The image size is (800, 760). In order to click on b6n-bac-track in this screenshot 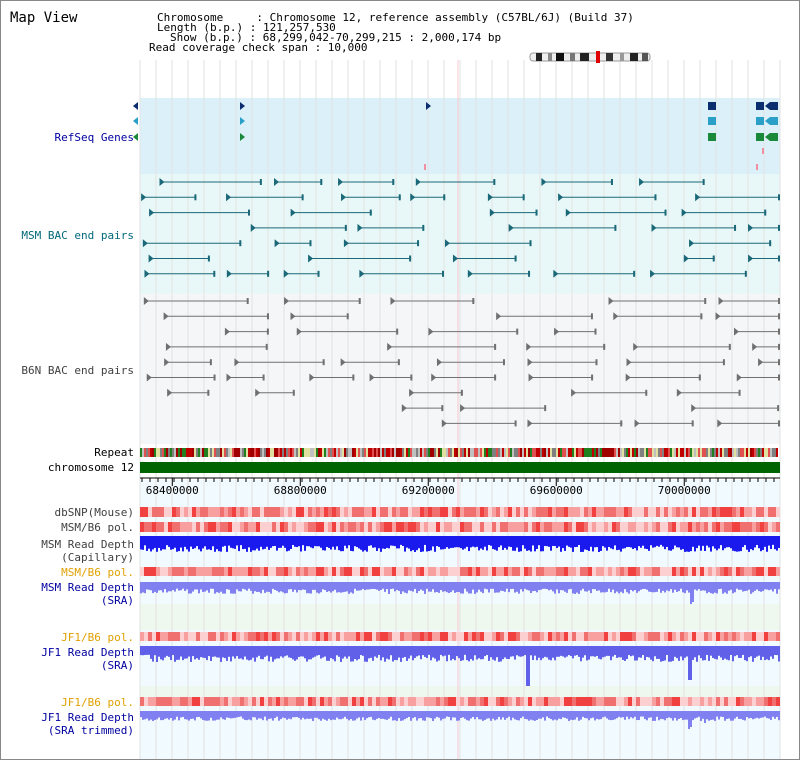, I will do `click(461, 362)`.